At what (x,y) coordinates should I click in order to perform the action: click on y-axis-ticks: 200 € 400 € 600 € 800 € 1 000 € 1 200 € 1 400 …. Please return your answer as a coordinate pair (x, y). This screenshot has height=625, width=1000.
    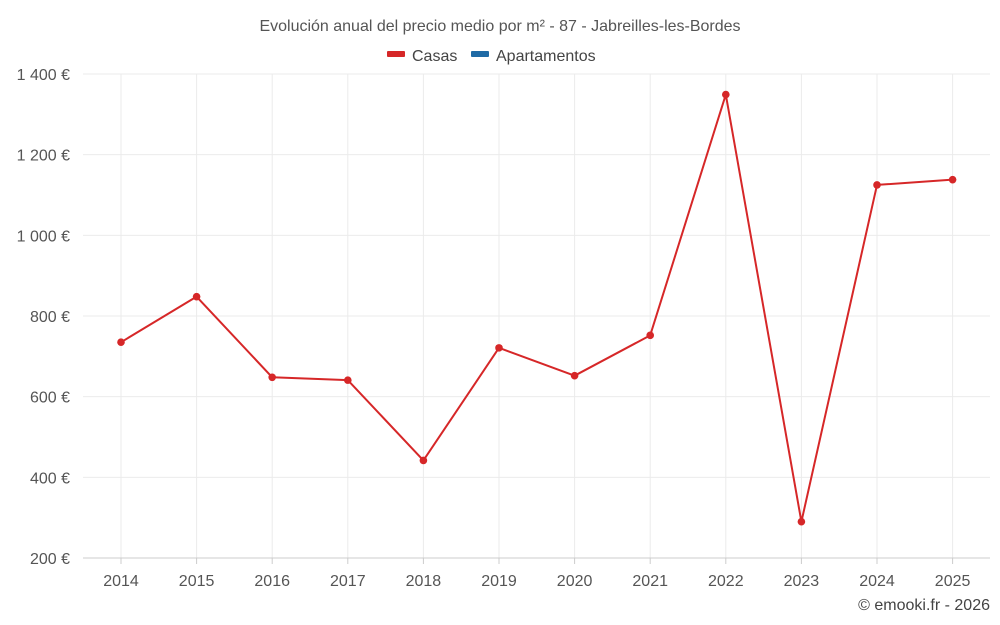
    Looking at the image, I should click on (43, 317).